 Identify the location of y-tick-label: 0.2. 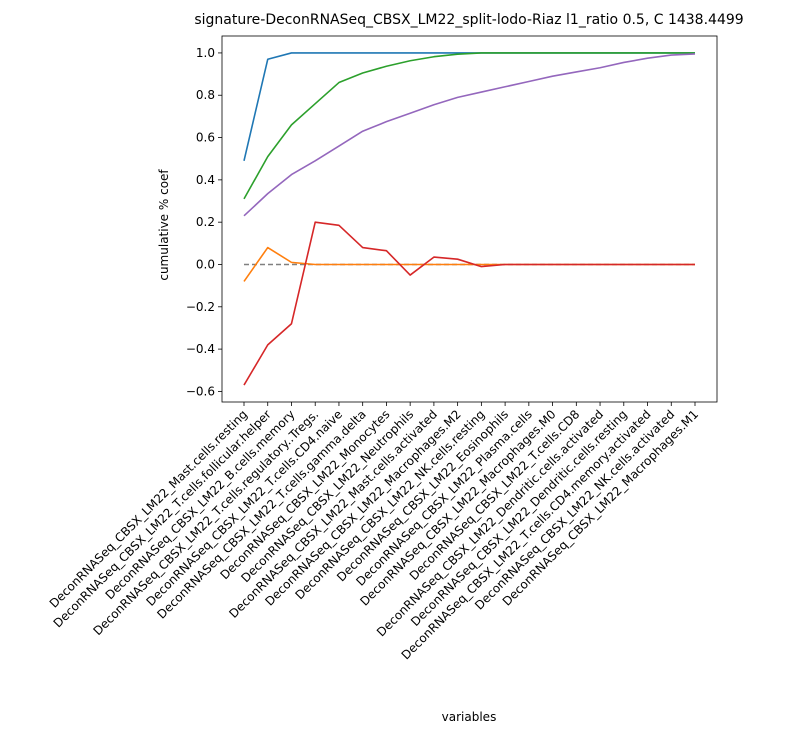
(205, 222).